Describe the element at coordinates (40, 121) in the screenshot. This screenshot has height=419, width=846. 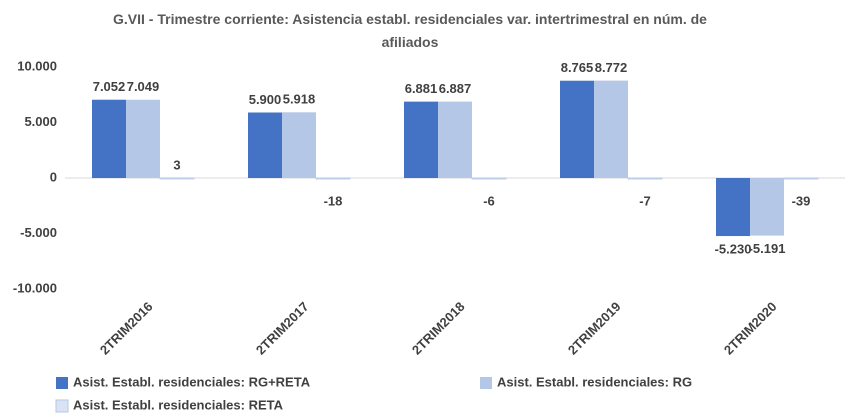
I see `y-tick-label: 5.000` at that location.